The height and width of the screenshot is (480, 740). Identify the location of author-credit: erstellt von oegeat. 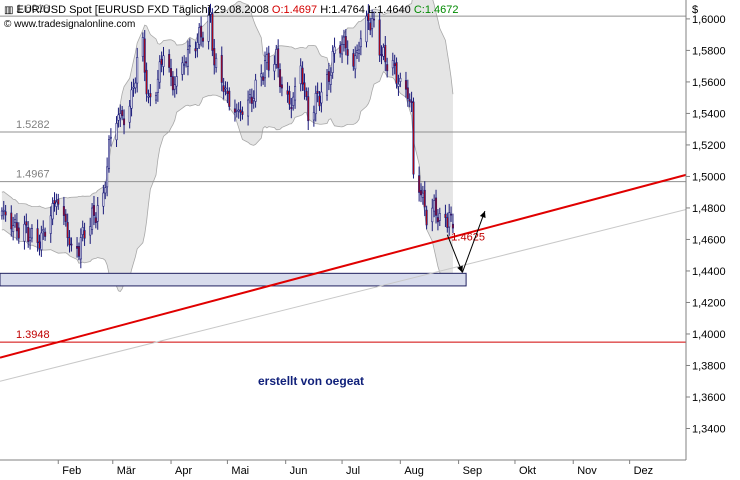
(311, 381).